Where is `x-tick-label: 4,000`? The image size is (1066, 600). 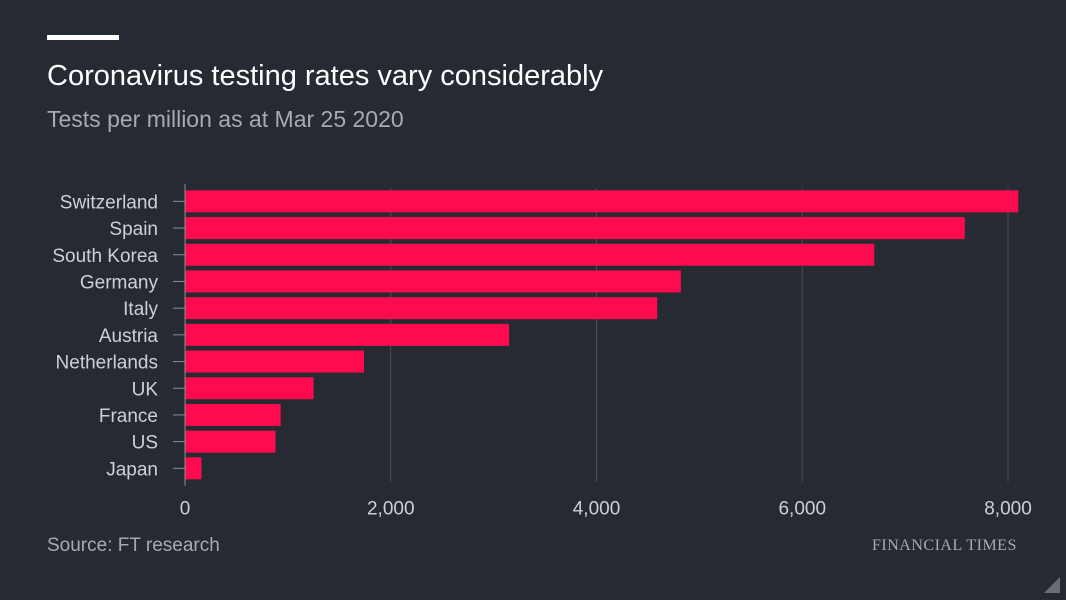 x-tick-label: 4,000 is located at coordinates (597, 509).